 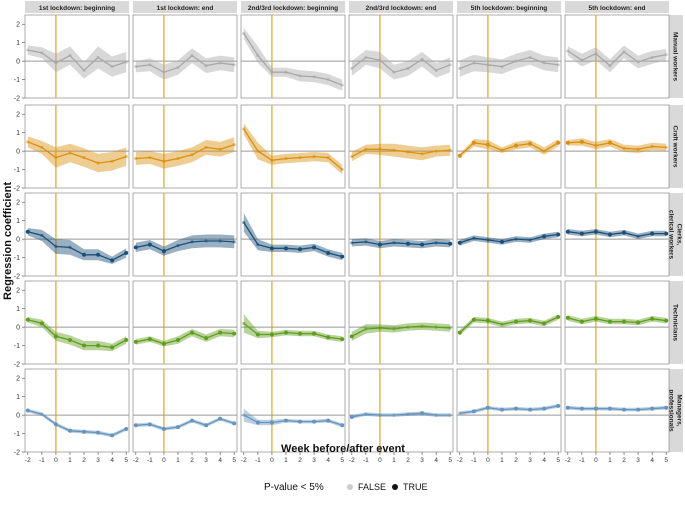 What do you see at coordinates (17, 277) in the screenshot?
I see `y-tick-label: -2` at bounding box center [17, 277].